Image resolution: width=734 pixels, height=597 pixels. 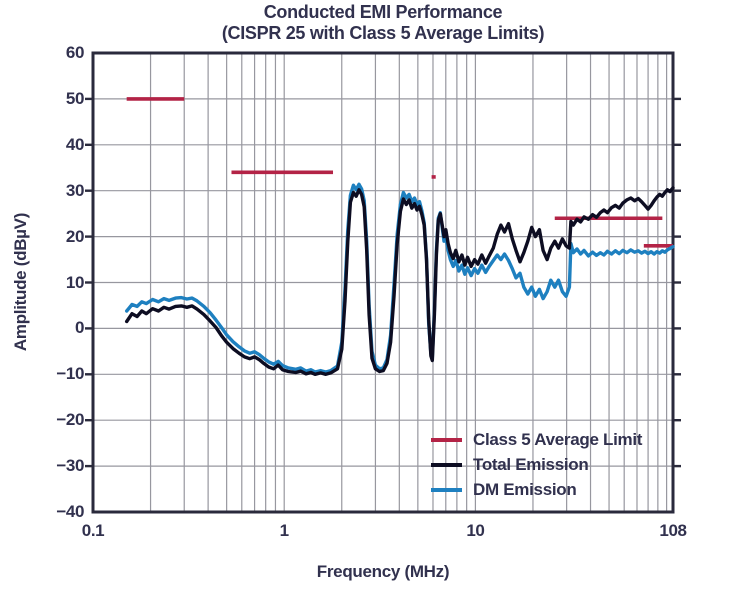 What do you see at coordinates (93, 530) in the screenshot?
I see `x-tick-label: 0.1` at bounding box center [93, 530].